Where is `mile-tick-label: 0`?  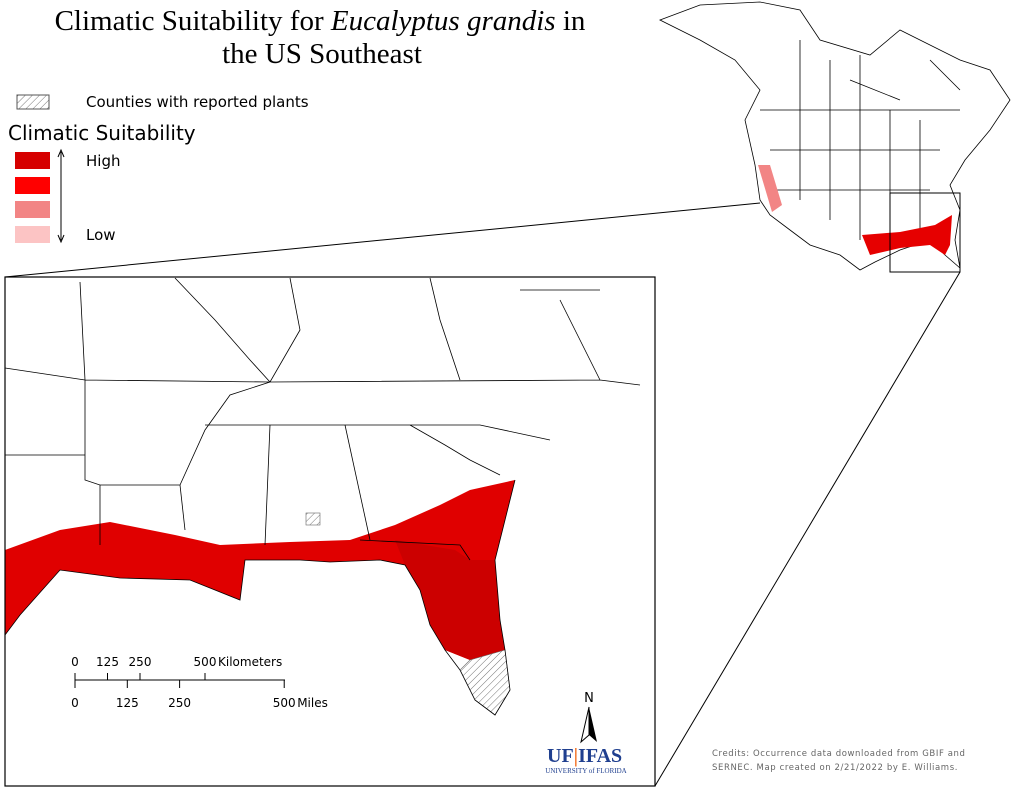
mile-tick-label: 0 is located at coordinates (75, 703).